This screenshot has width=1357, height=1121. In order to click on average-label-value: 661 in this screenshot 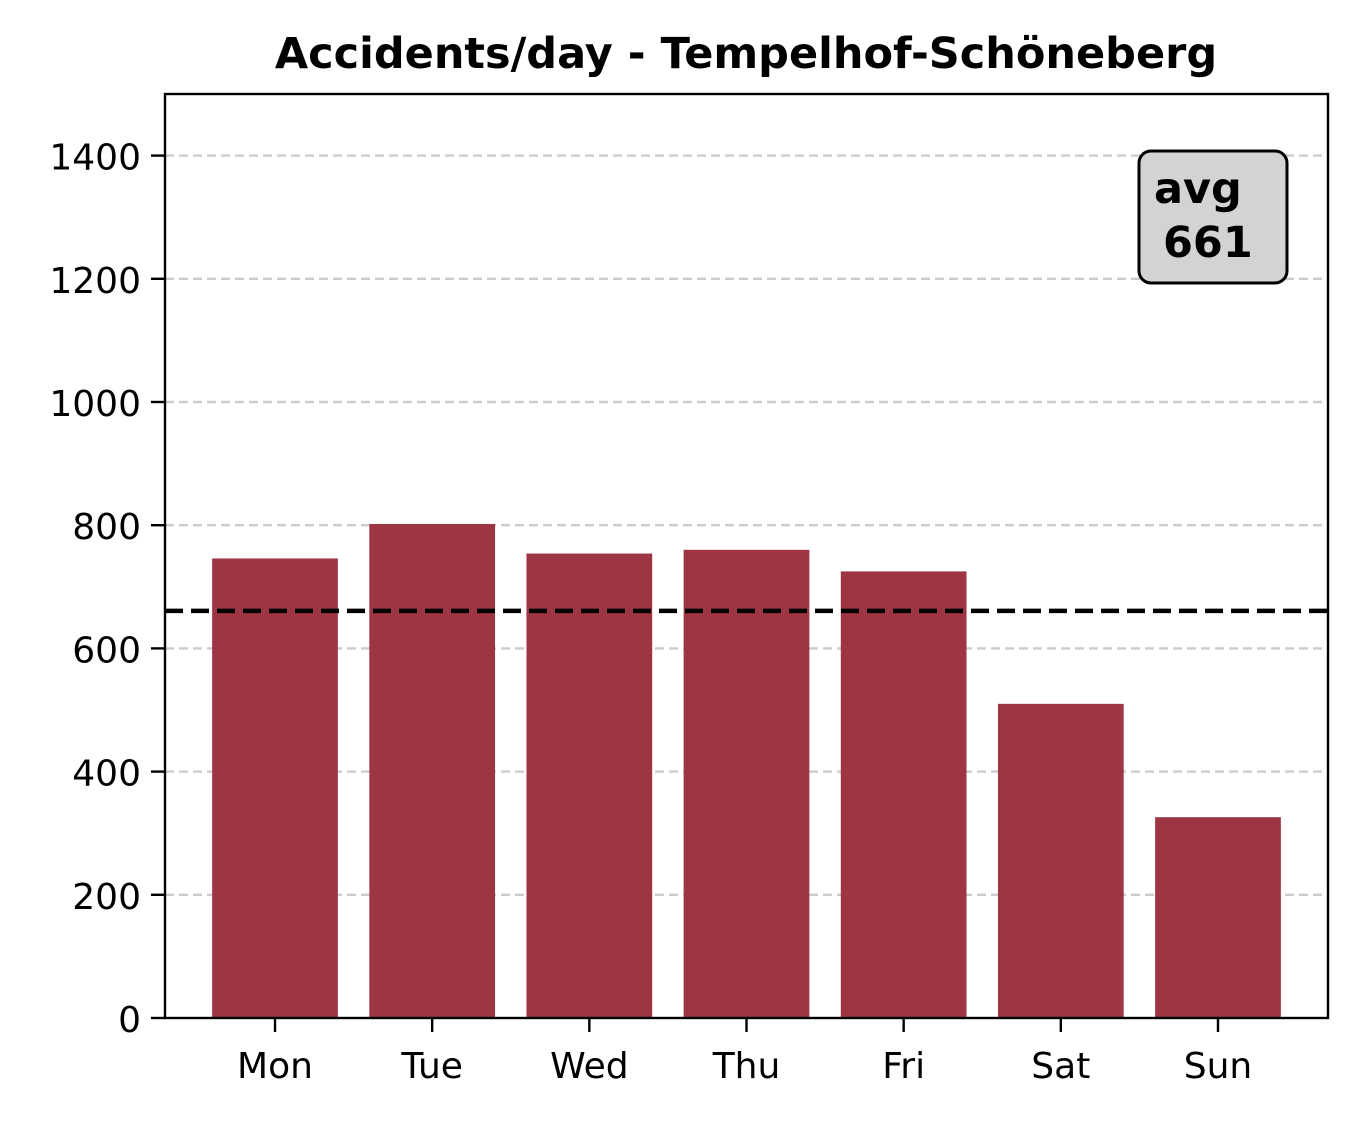, I will do `click(1208, 243)`.